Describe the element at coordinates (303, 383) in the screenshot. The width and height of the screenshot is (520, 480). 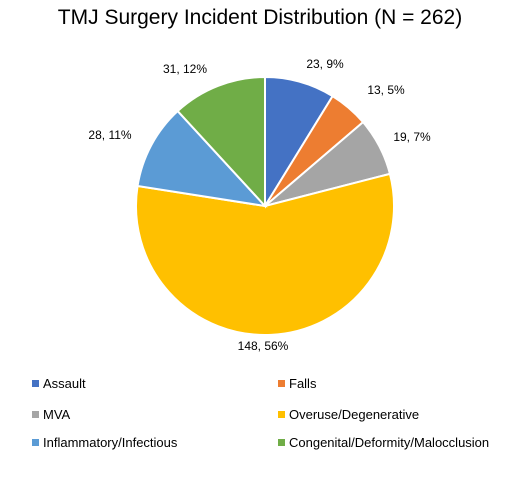
I see `legend-label: Falls` at that location.